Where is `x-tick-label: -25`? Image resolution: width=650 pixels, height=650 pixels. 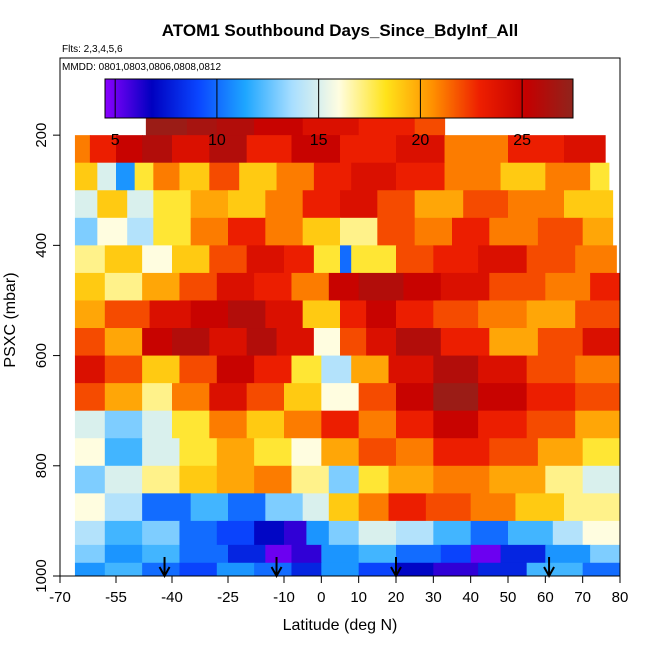 x-tick-label: -25 is located at coordinates (228, 597).